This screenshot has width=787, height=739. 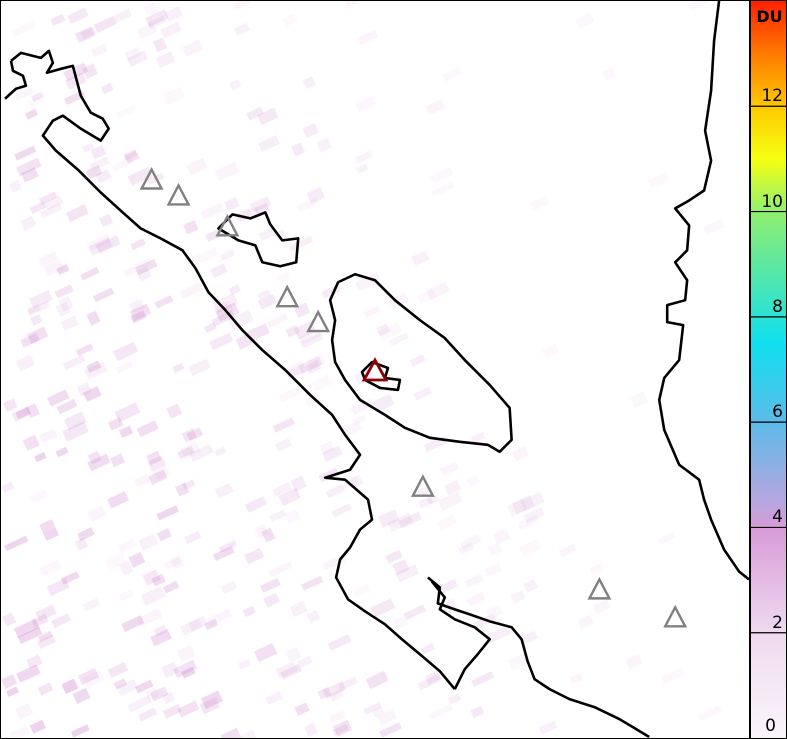 What do you see at coordinates (777, 622) in the screenshot?
I see `colorbar-tick-label: 2` at bounding box center [777, 622].